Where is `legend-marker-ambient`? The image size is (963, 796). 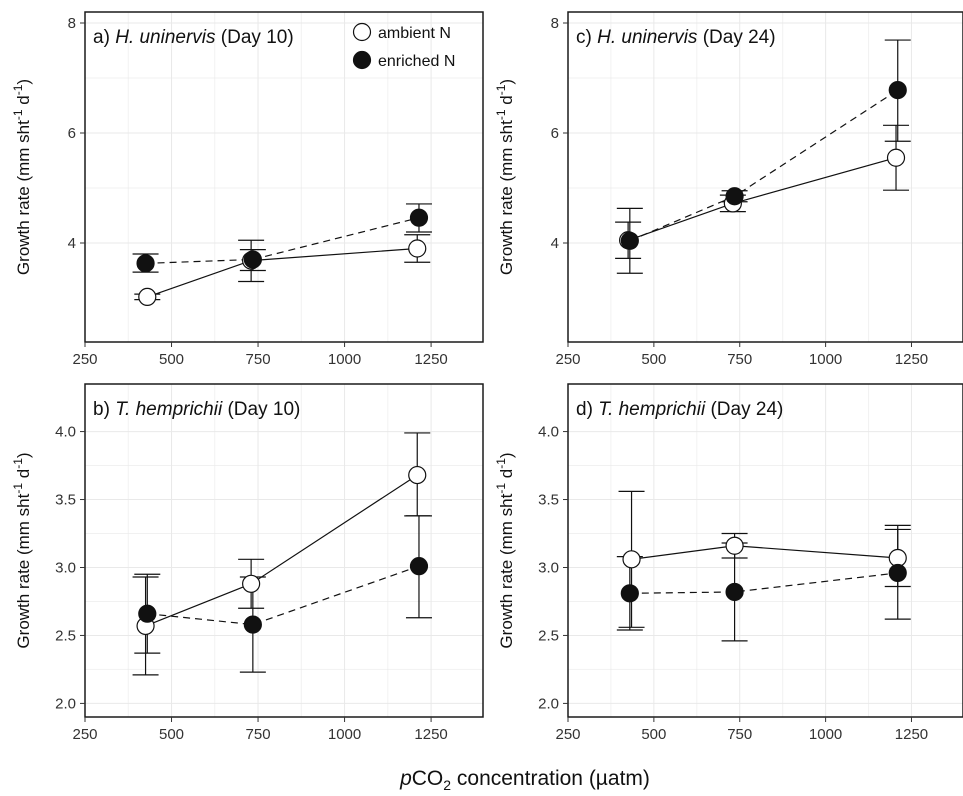 legend-marker-ambient is located at coordinates (362, 32).